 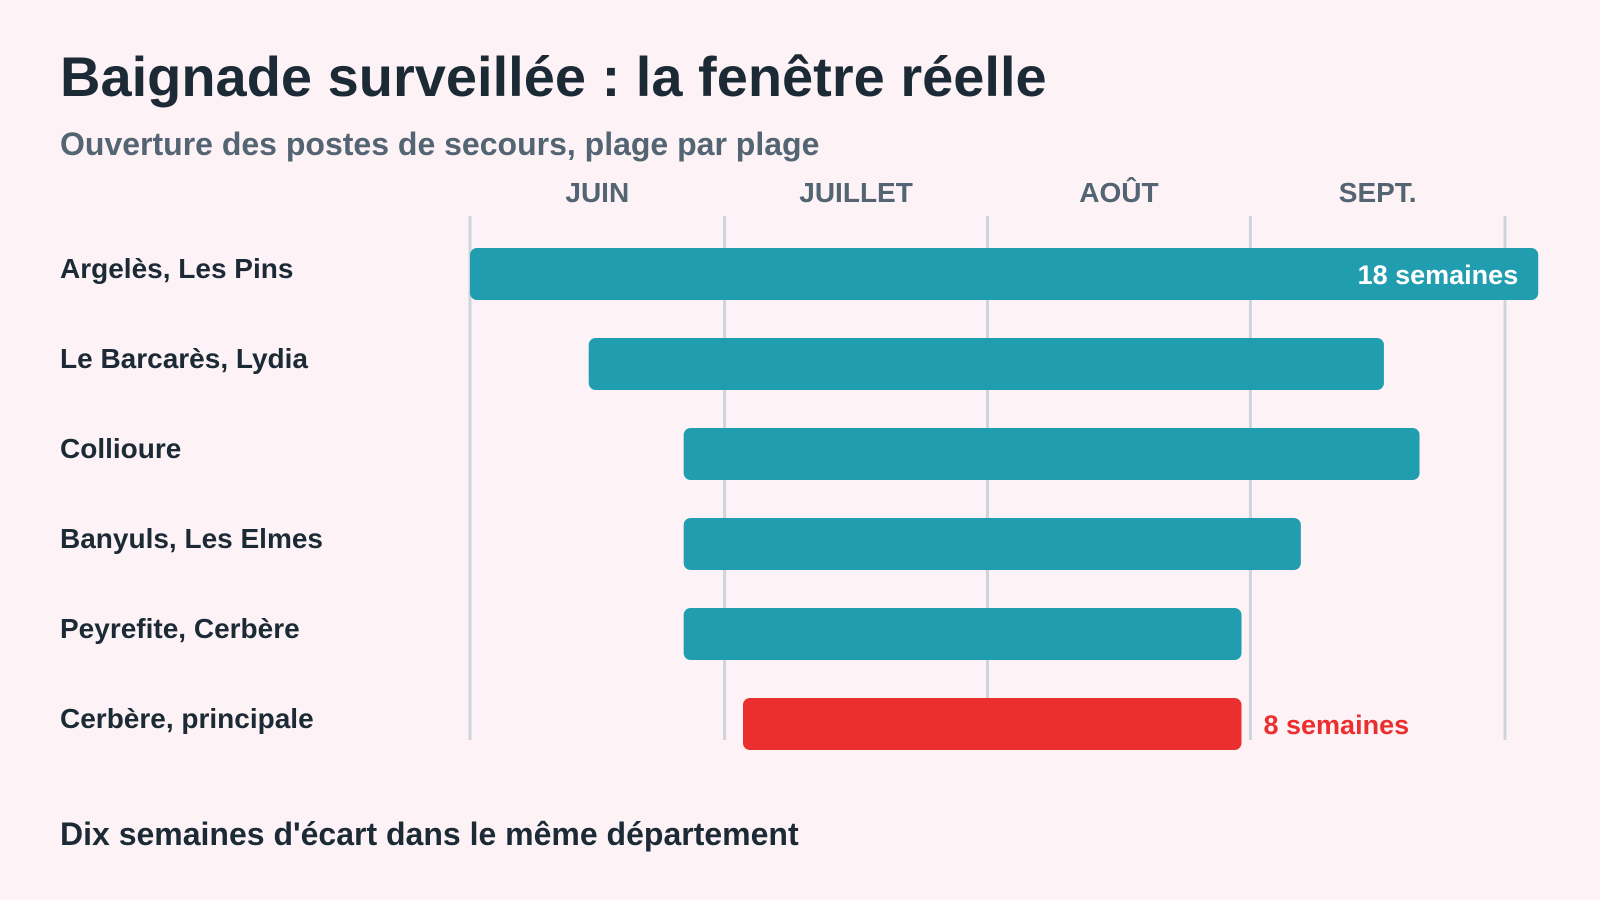 What do you see at coordinates (187, 718) in the screenshot?
I see `row-label-6: Cerbère, principale` at bounding box center [187, 718].